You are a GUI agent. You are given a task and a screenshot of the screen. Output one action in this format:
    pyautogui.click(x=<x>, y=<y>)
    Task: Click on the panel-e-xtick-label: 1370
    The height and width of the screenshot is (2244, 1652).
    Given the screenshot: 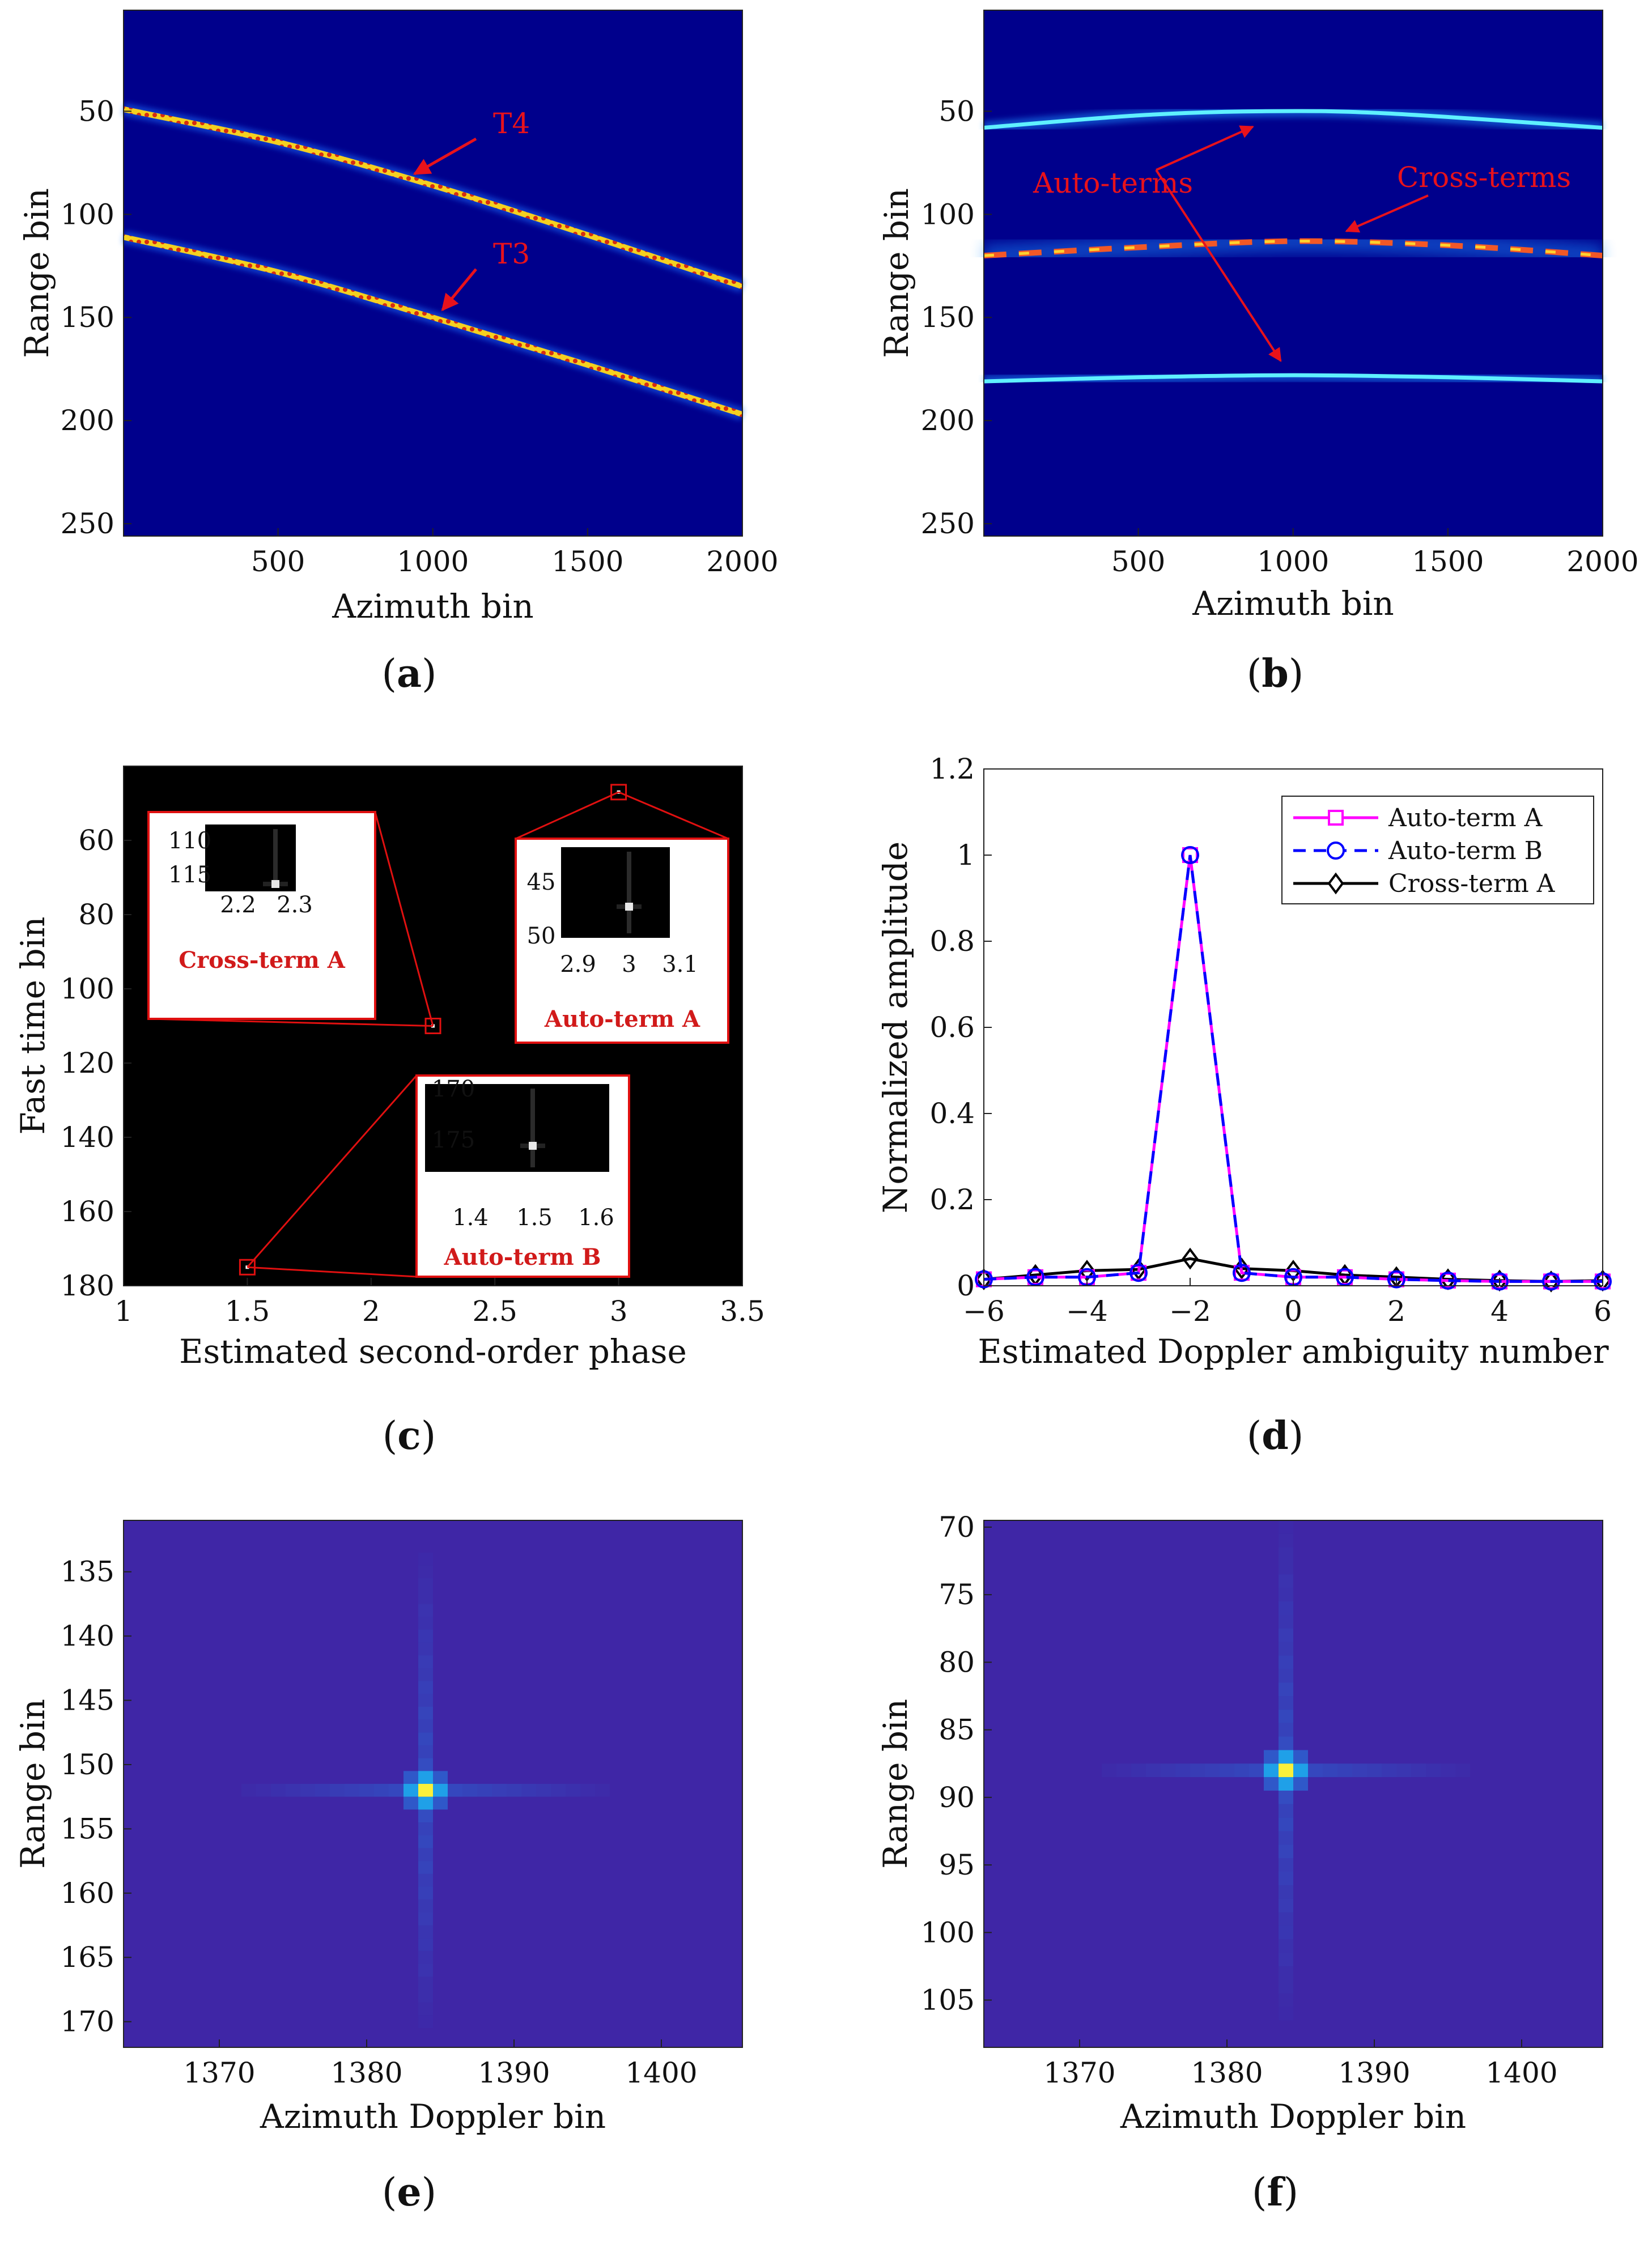 What is the action you would take?
    pyautogui.click(x=219, y=2072)
    